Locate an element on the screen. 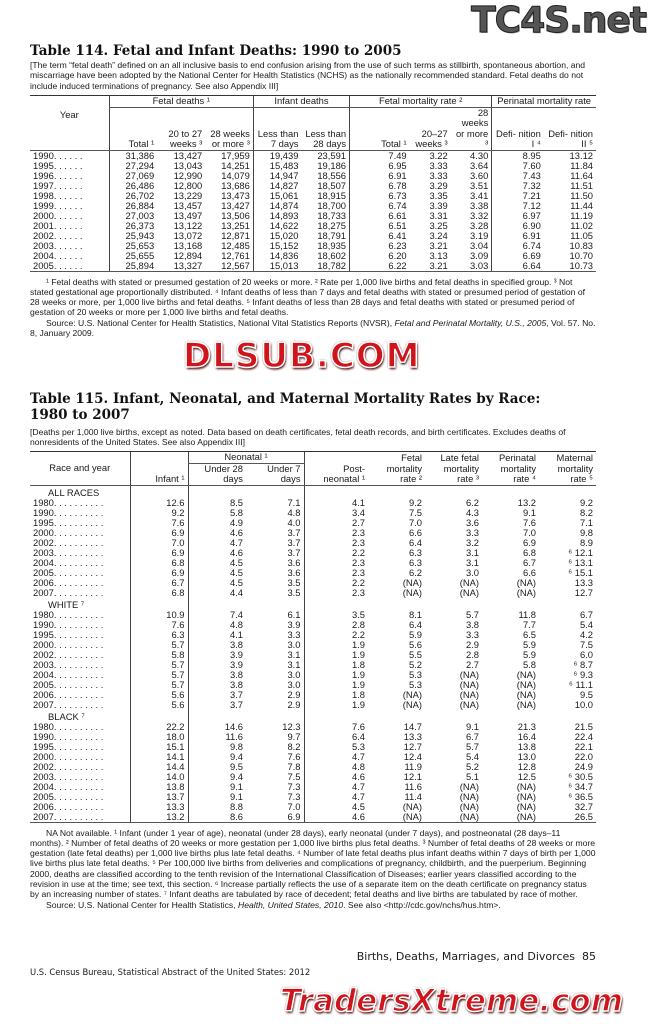 This screenshot has height=1024, width=652. cell: 6.0 is located at coordinates (586, 654).